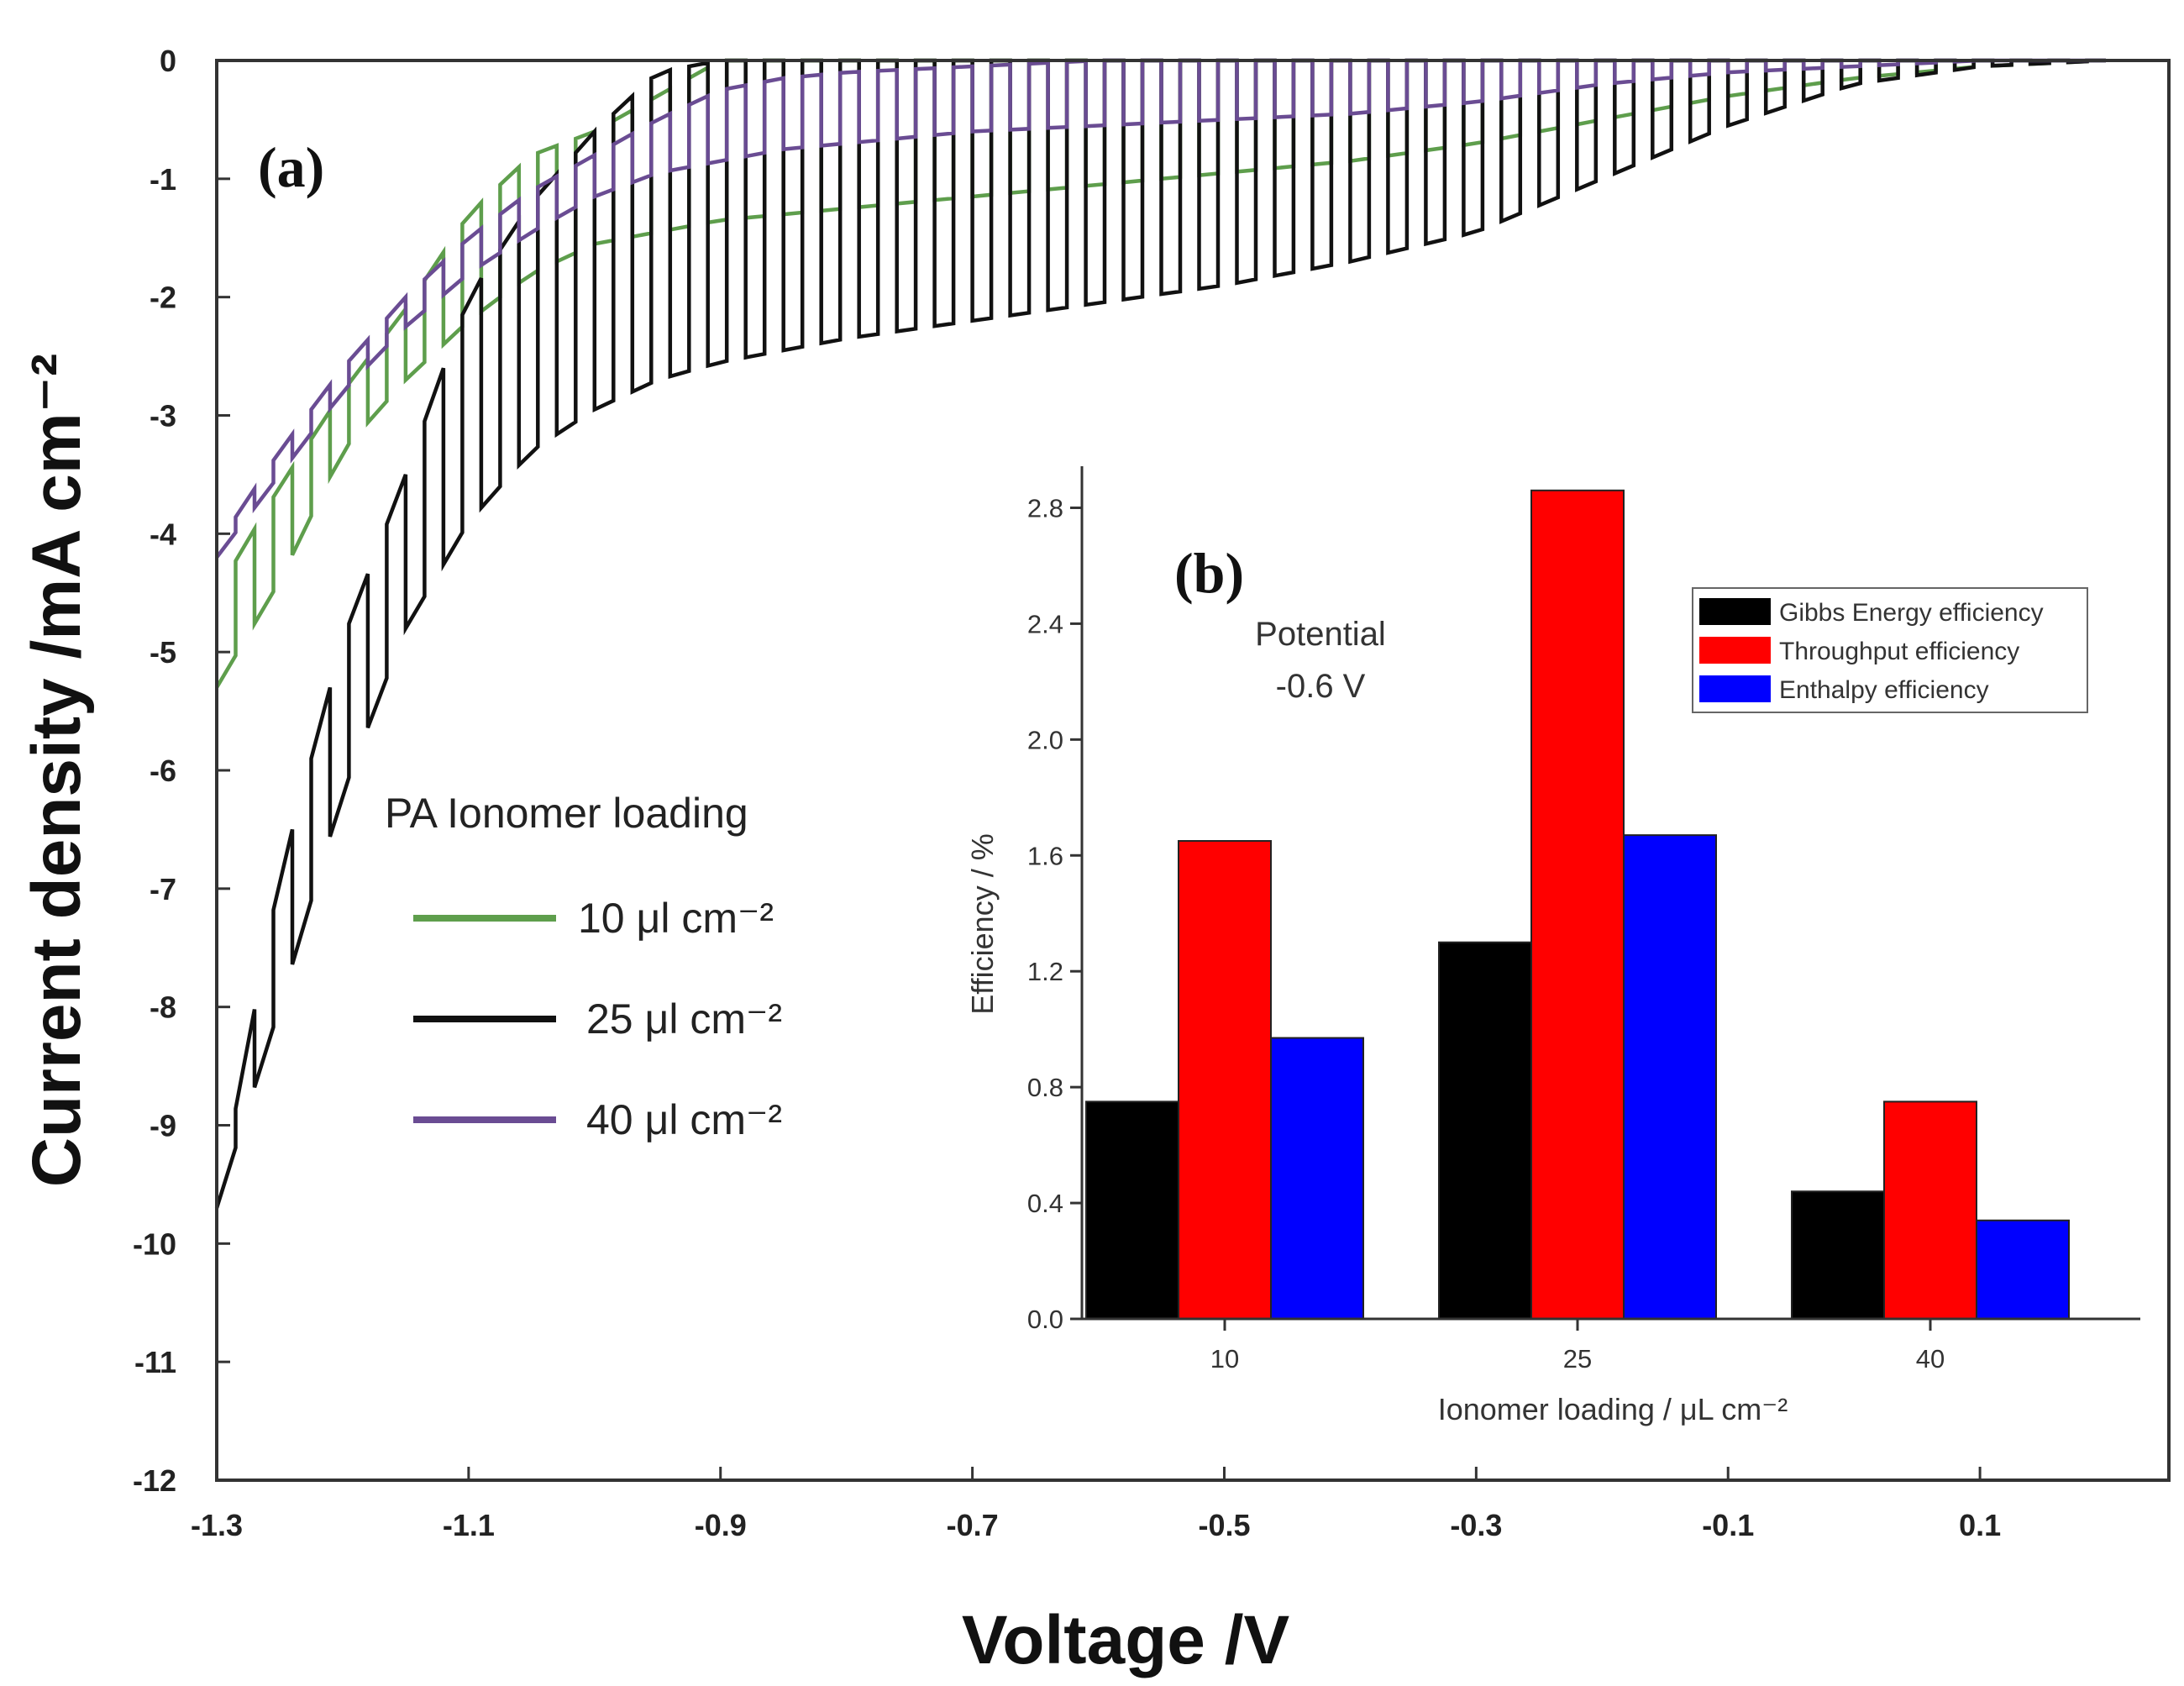  I want to click on y-tick-label: -1, so click(163, 179).